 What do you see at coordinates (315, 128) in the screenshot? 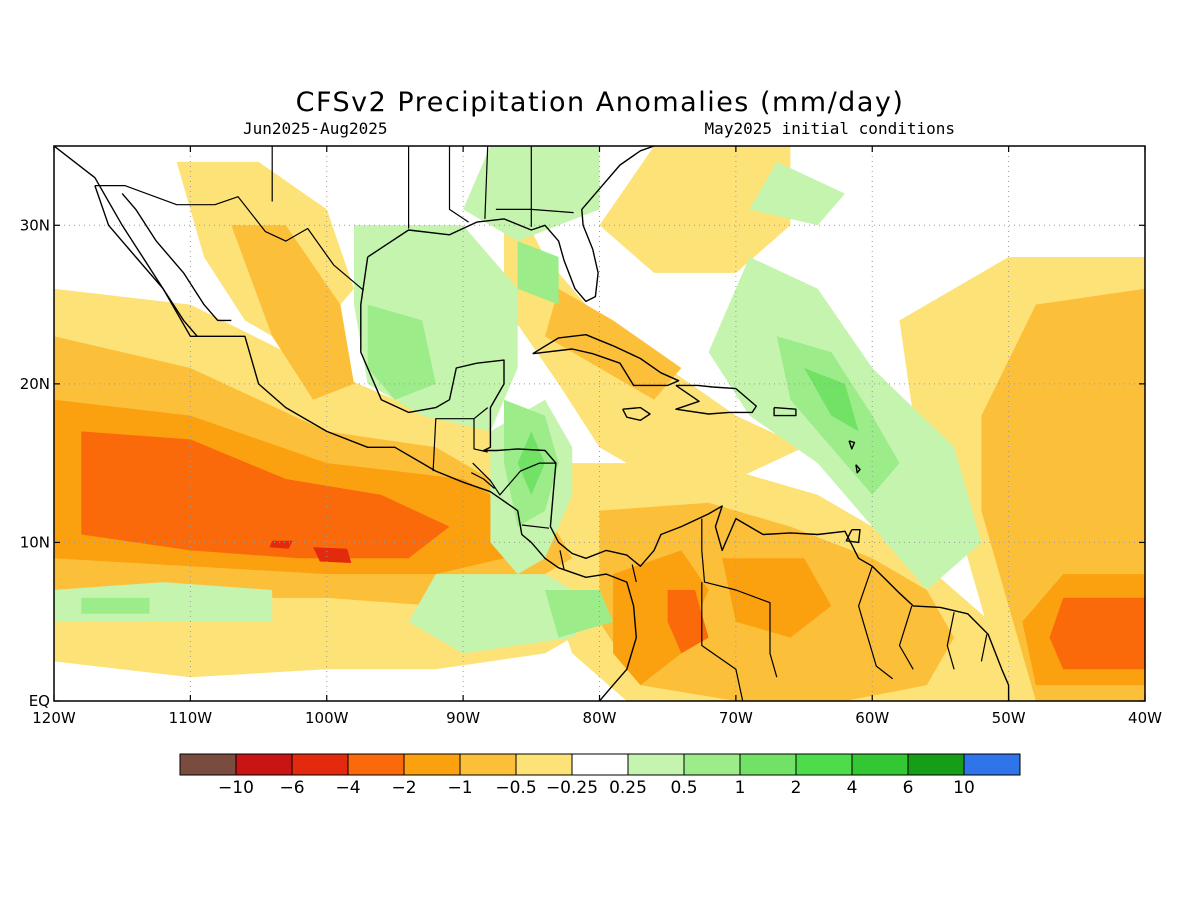
I see `forecast-period: Jun2025-Aug2025` at bounding box center [315, 128].